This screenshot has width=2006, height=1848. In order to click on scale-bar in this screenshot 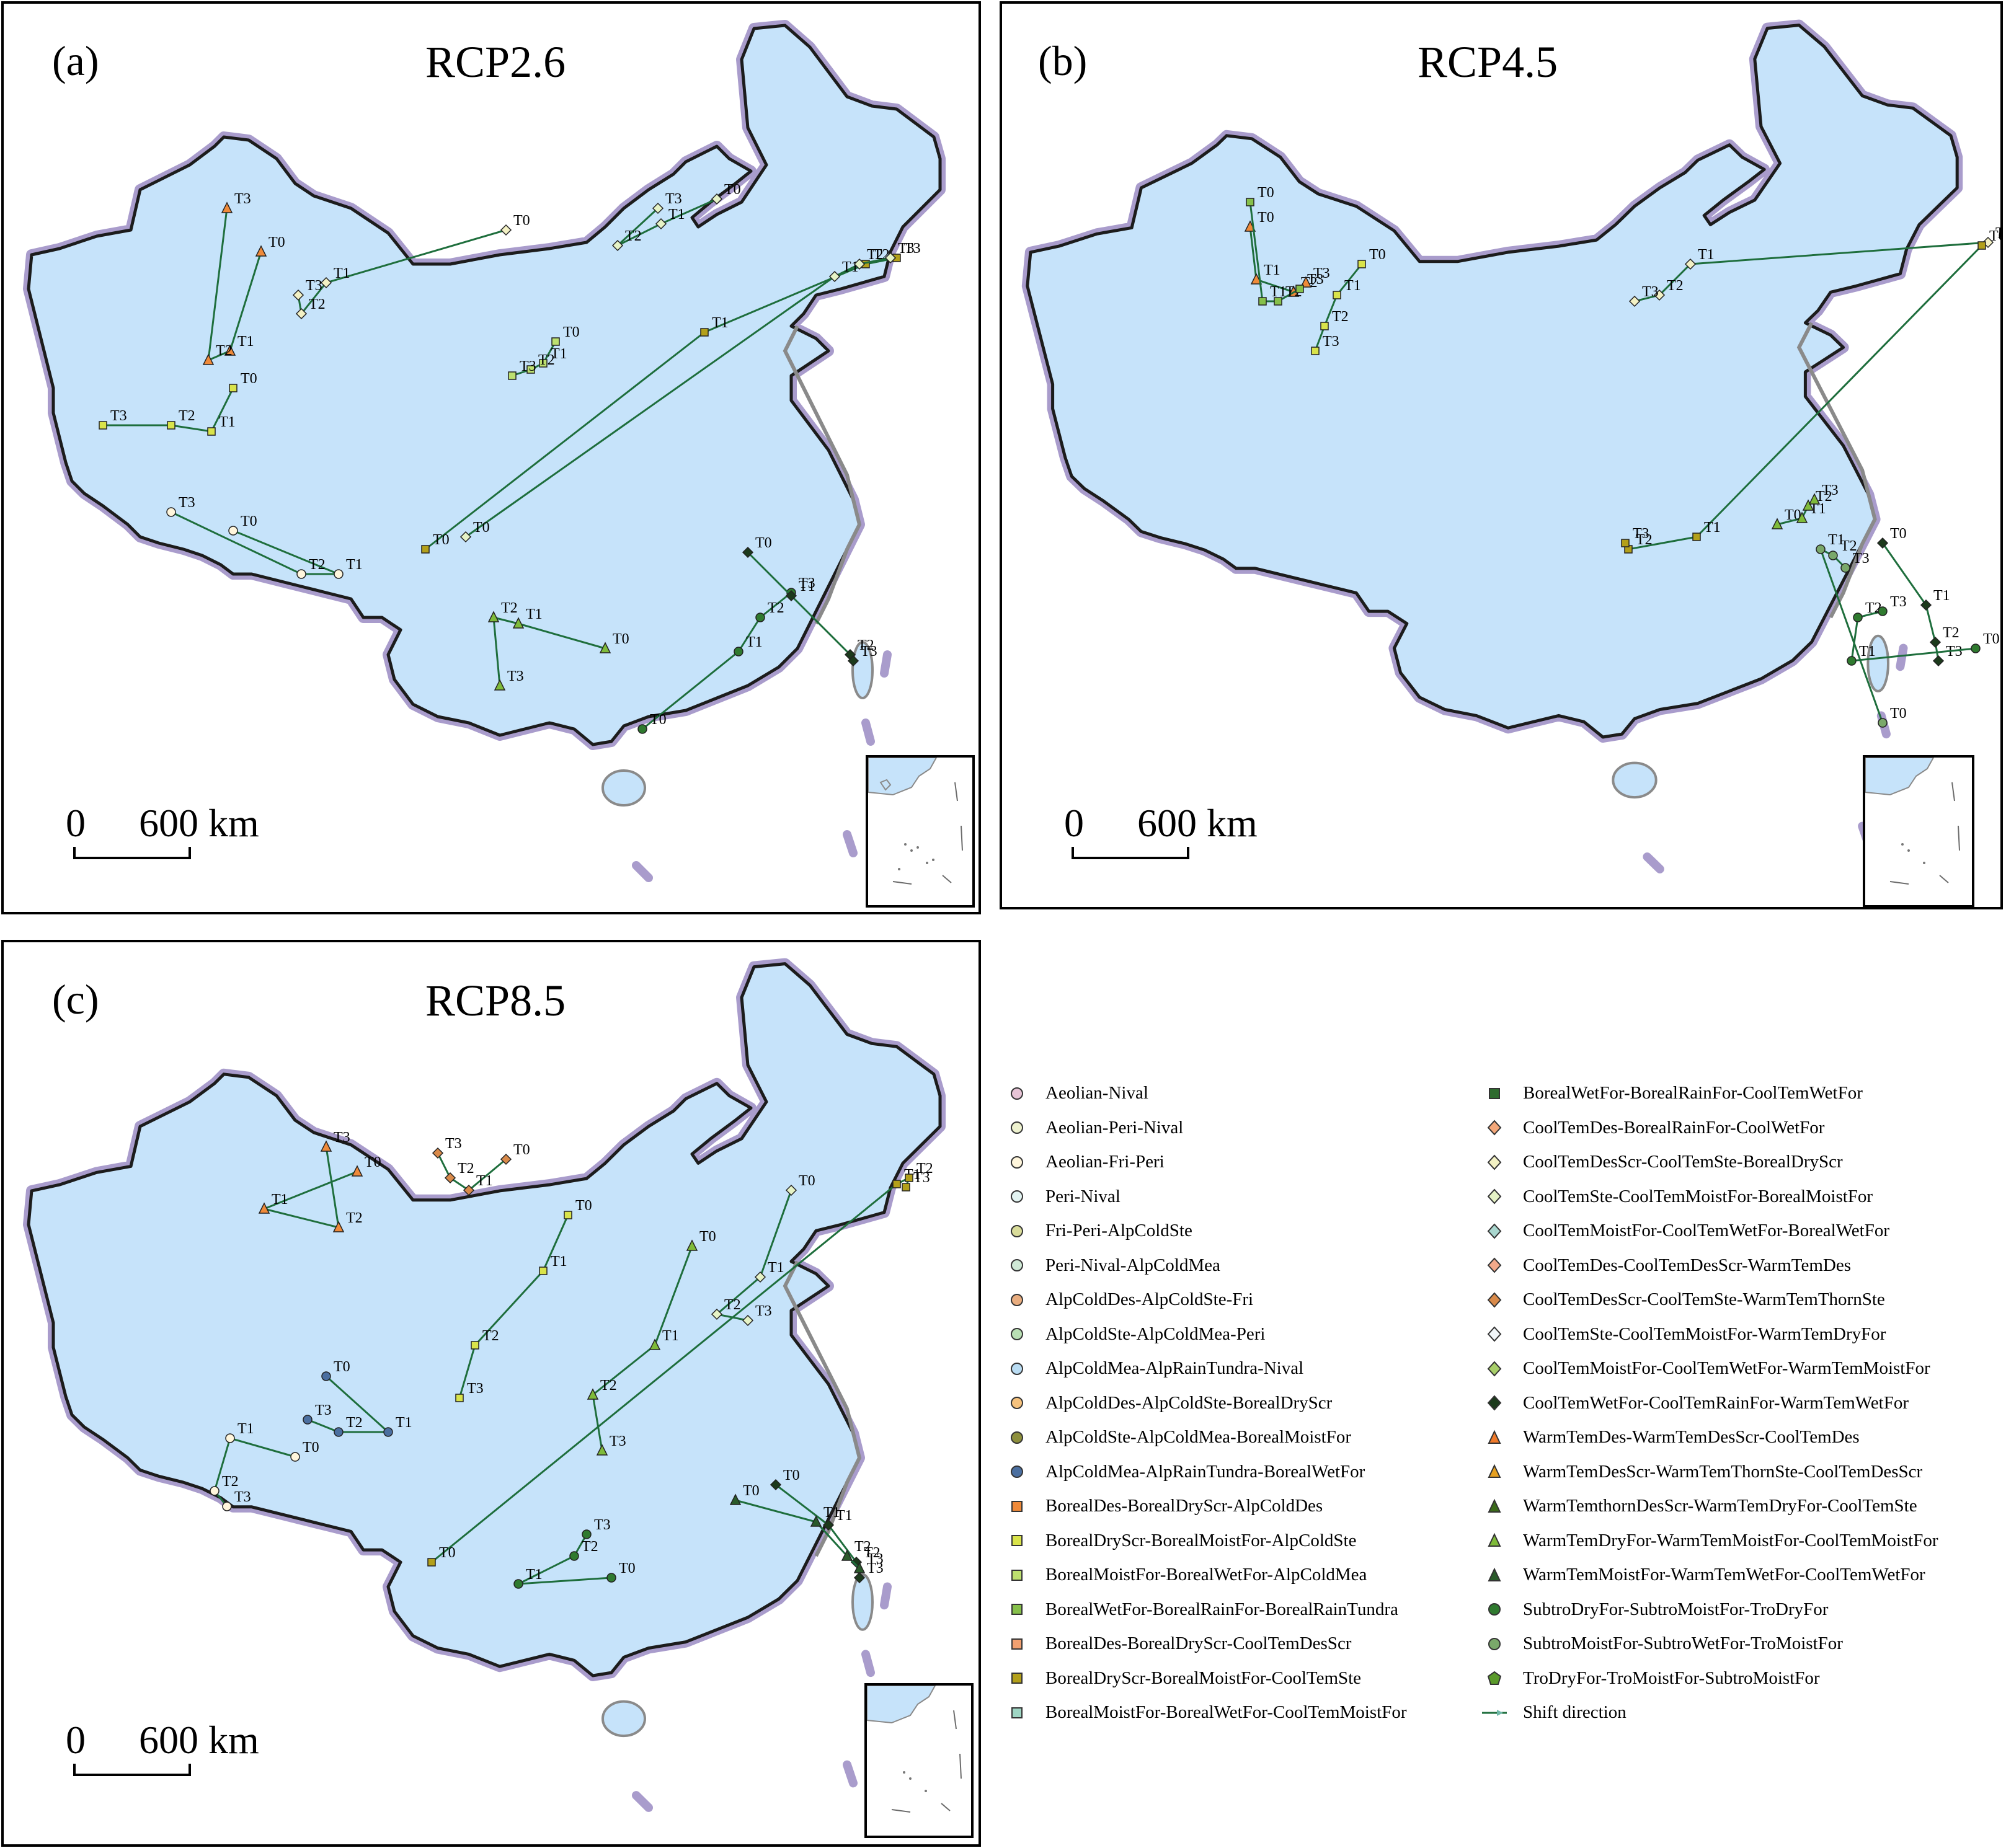, I will do `click(1130, 853)`.